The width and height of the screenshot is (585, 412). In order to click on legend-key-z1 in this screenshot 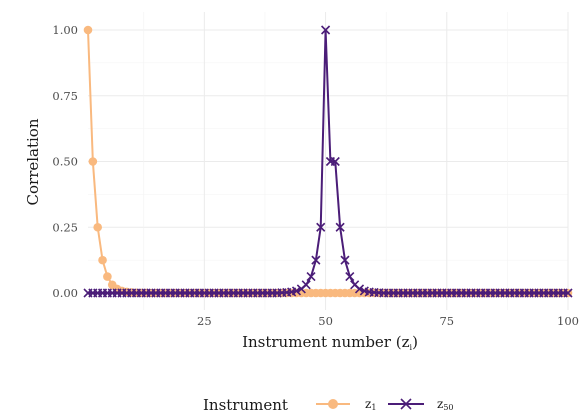, I will do `click(333, 404)`.